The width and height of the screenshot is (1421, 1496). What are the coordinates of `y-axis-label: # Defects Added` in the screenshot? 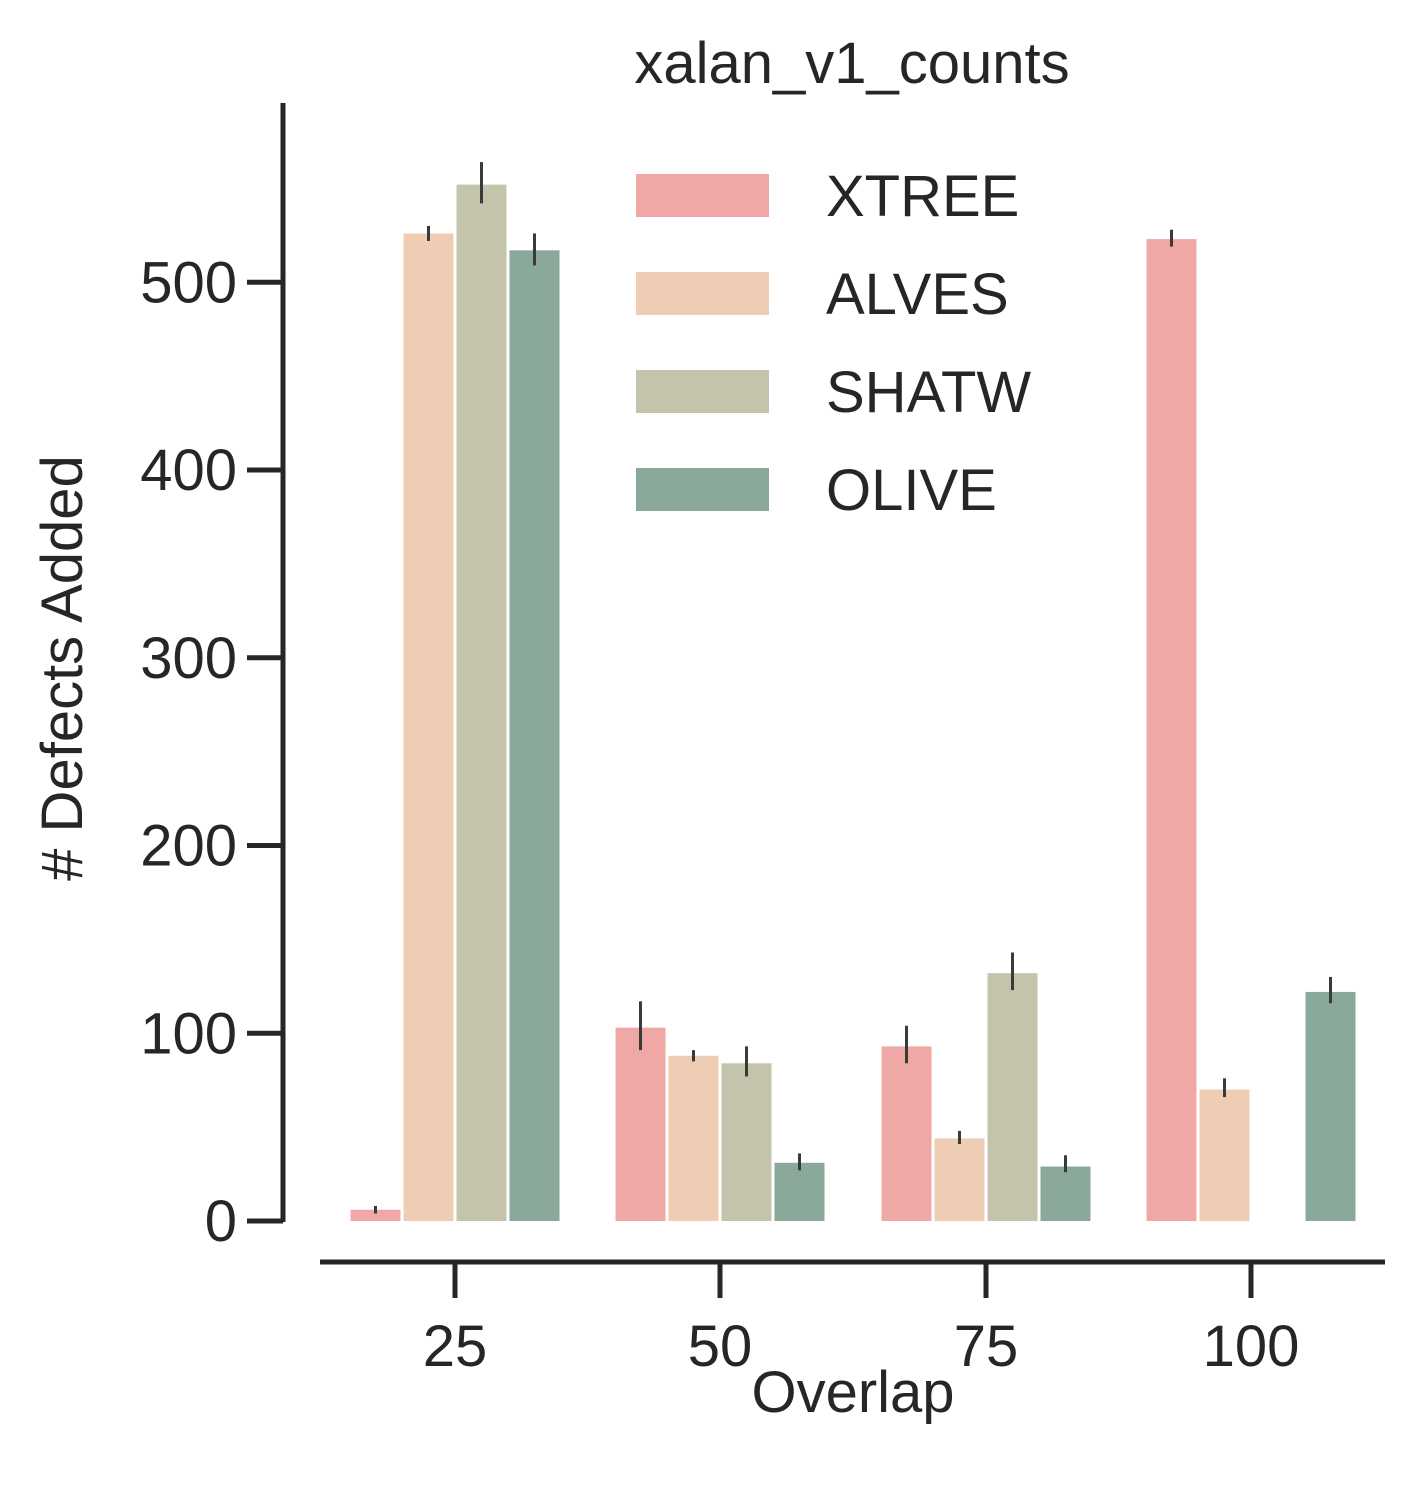 It's located at (62, 668).